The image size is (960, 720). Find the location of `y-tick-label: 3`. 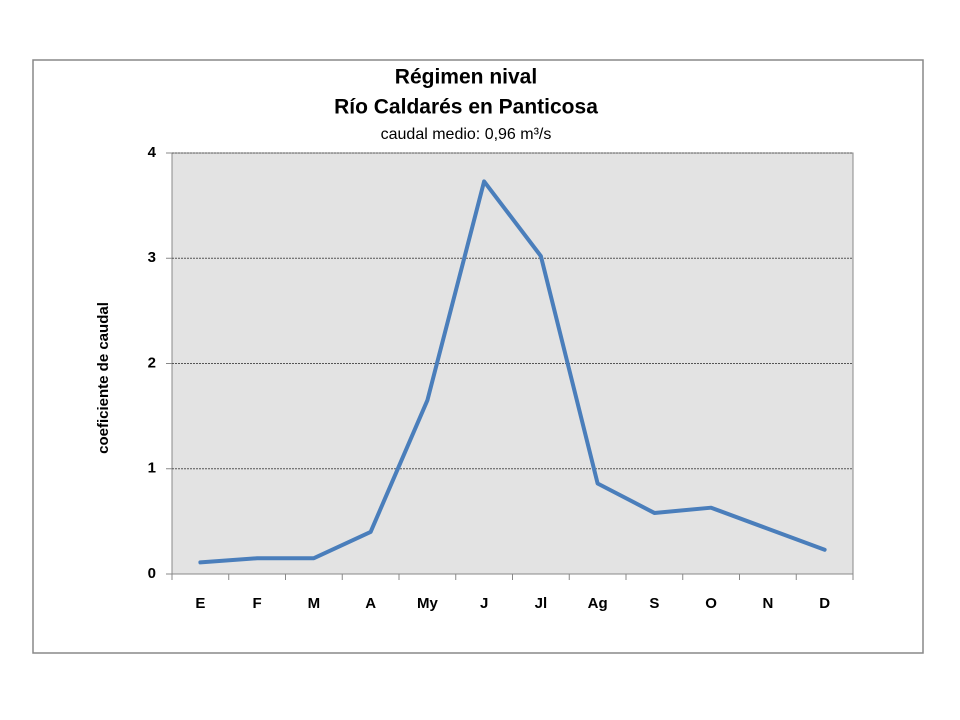

y-tick-label: 3 is located at coordinates (152, 257).